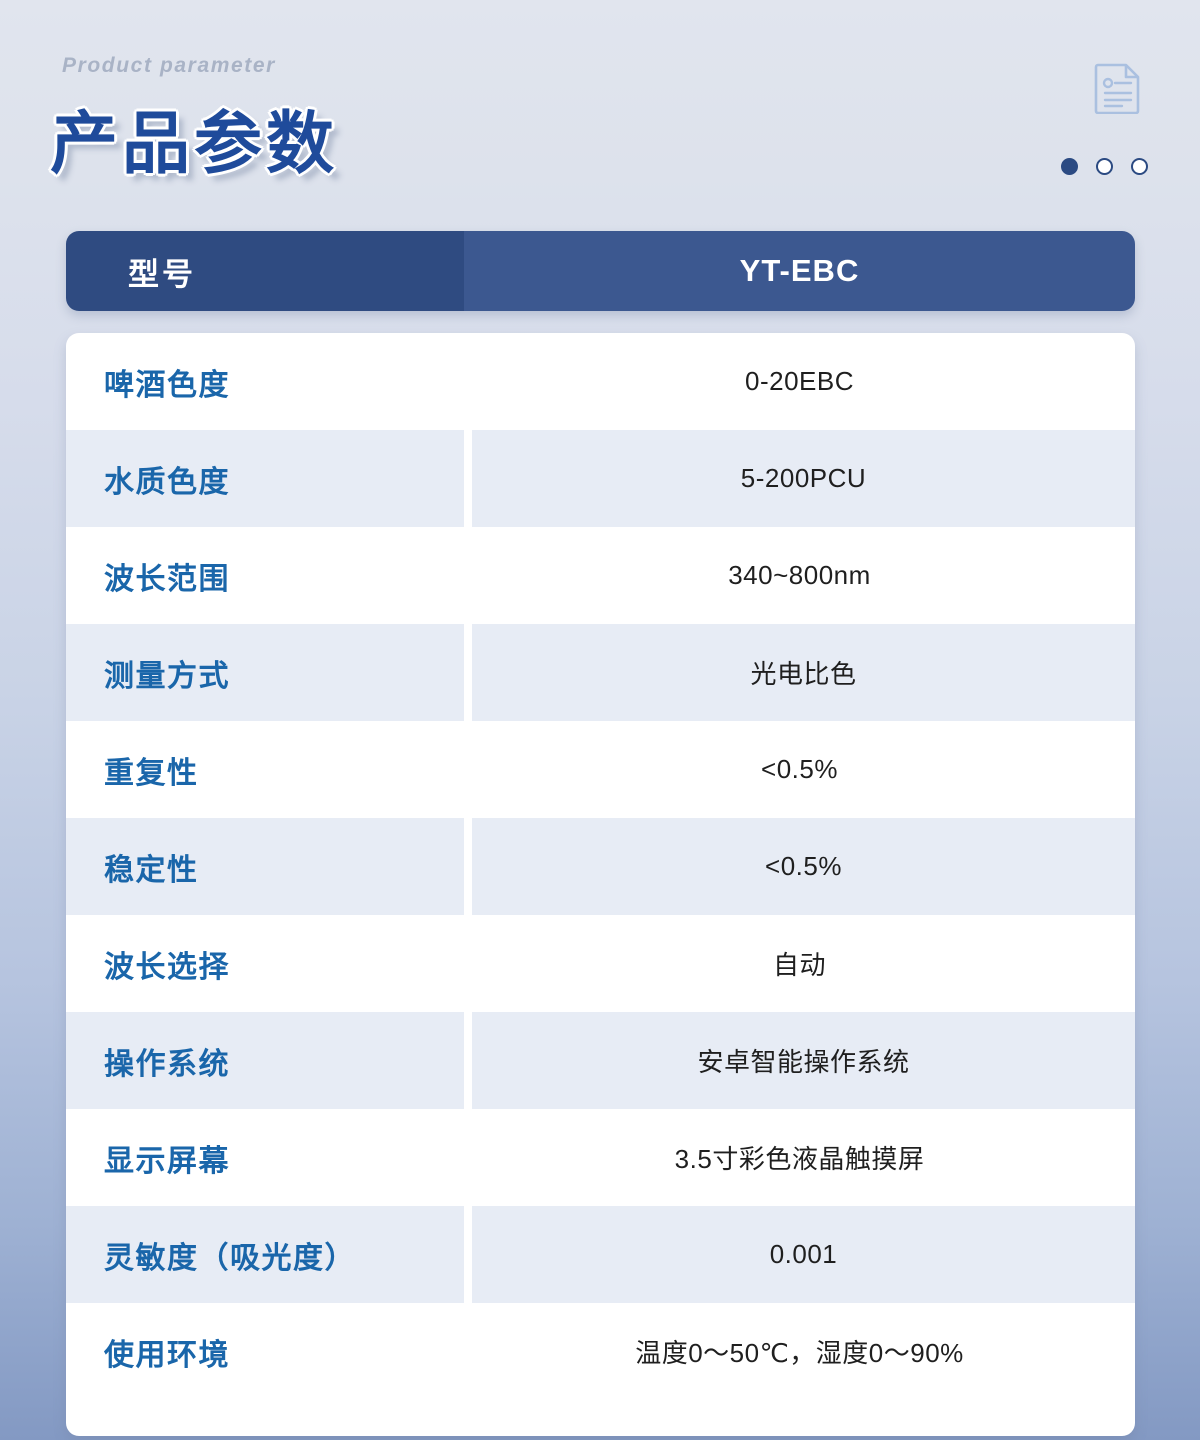 The height and width of the screenshot is (1440, 1200). I want to click on spec-header-value: YT-EBC, so click(799, 271).